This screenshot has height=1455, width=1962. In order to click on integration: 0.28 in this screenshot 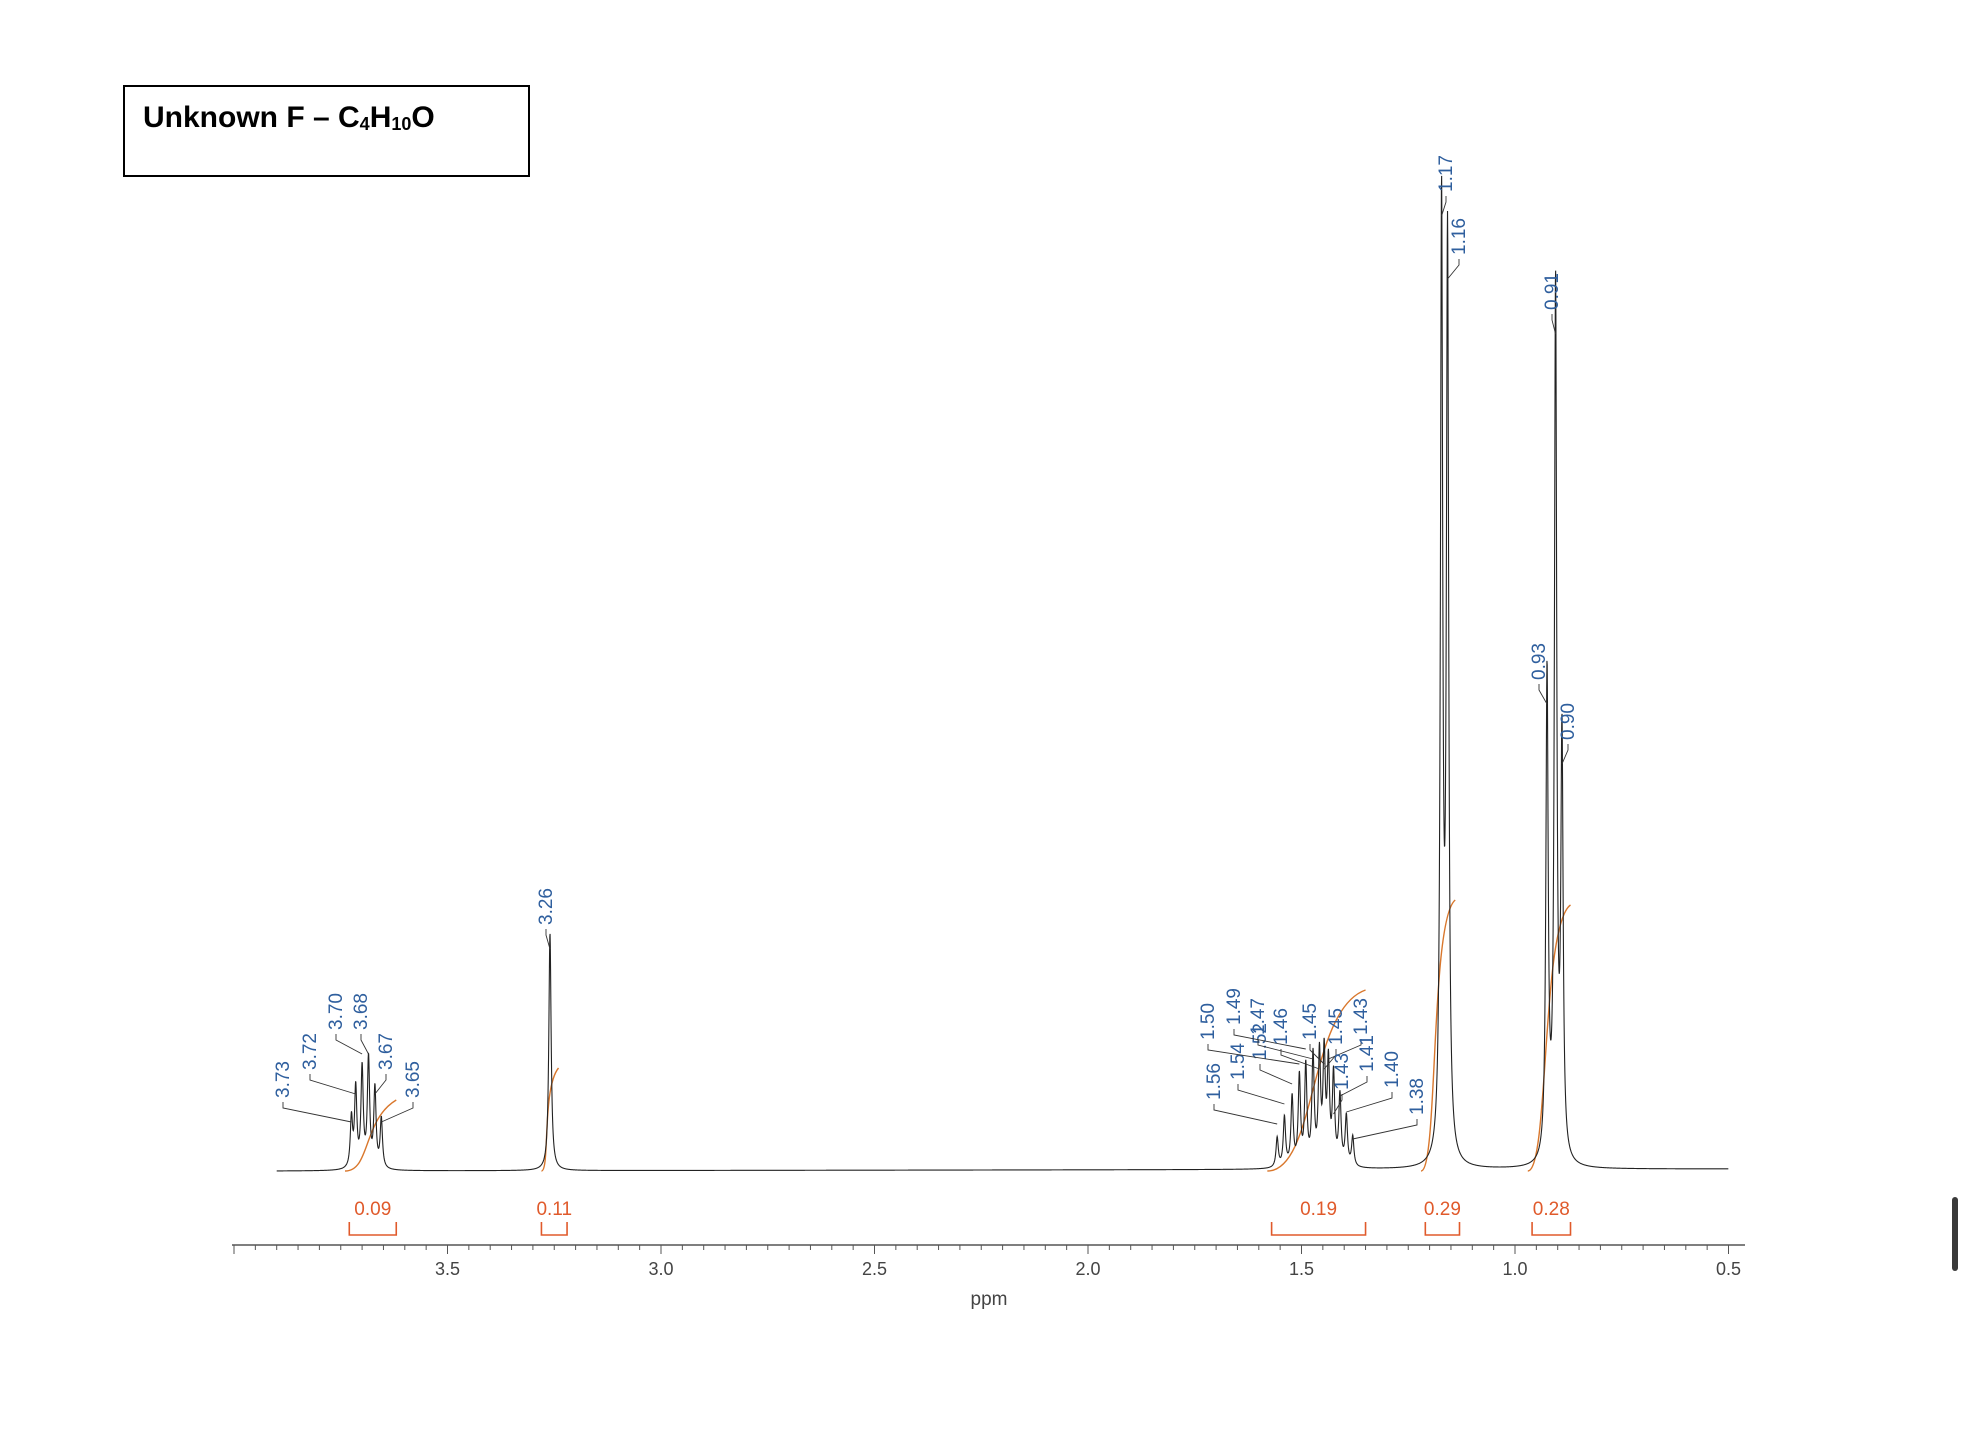, I will do `click(1551, 1217)`.